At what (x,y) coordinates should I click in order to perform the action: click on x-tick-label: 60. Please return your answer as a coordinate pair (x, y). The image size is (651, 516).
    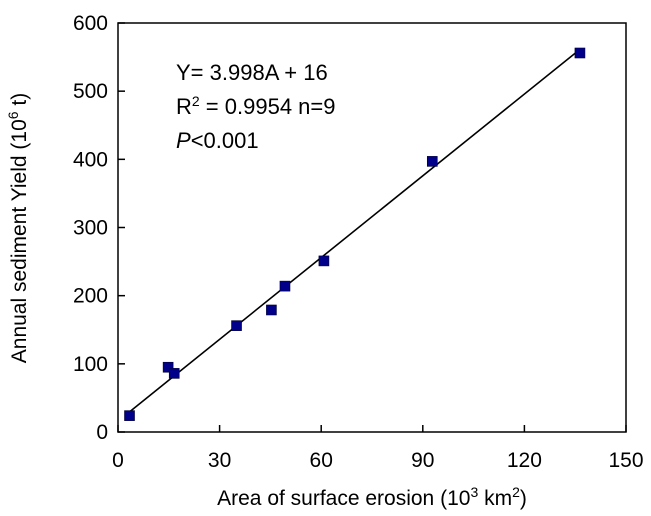
    Looking at the image, I should click on (321, 460).